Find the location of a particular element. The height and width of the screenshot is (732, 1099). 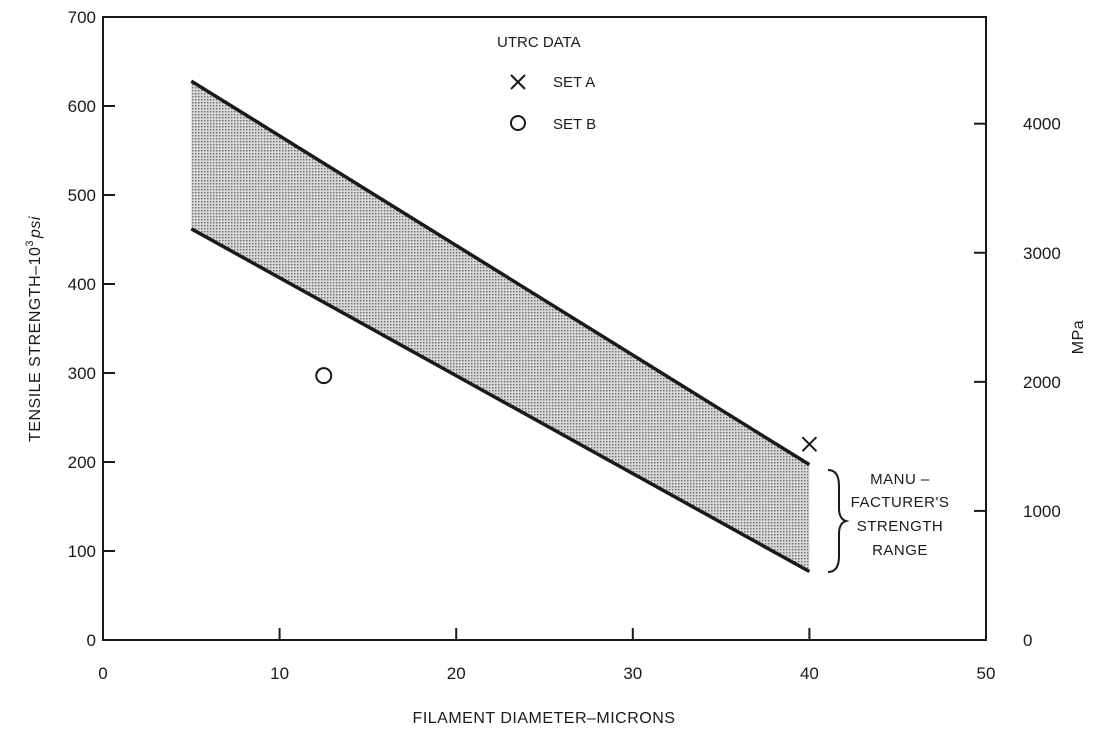

y-tick-label: 300 is located at coordinates (82, 373).